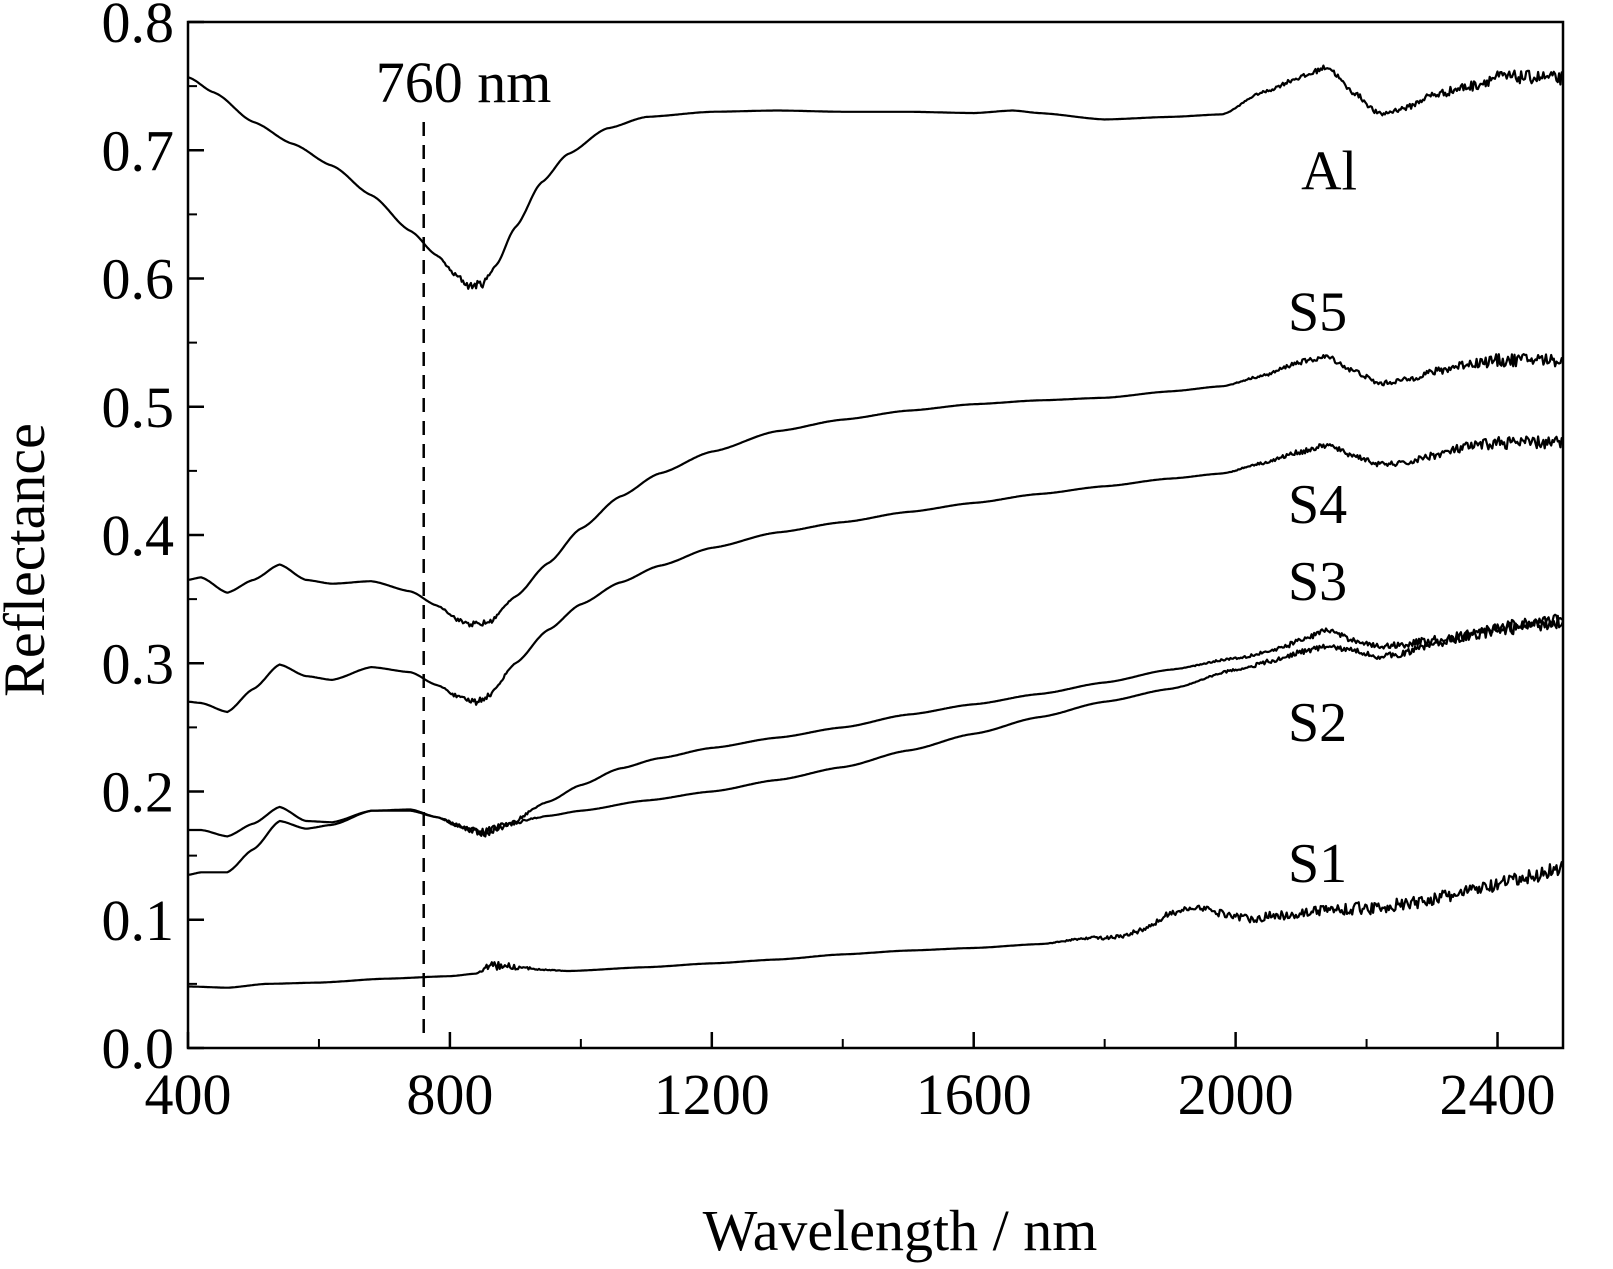  What do you see at coordinates (1498, 1094) in the screenshot?
I see `x-tick-label: 2400` at bounding box center [1498, 1094].